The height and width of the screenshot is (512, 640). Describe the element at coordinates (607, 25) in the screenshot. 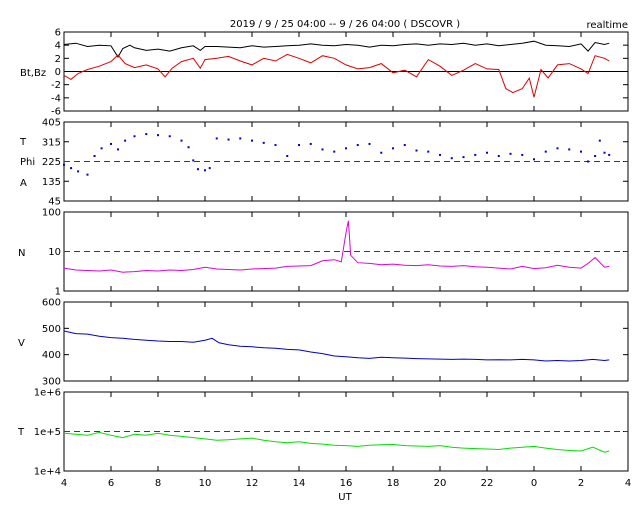

I see `realtime-label: realtime` at that location.